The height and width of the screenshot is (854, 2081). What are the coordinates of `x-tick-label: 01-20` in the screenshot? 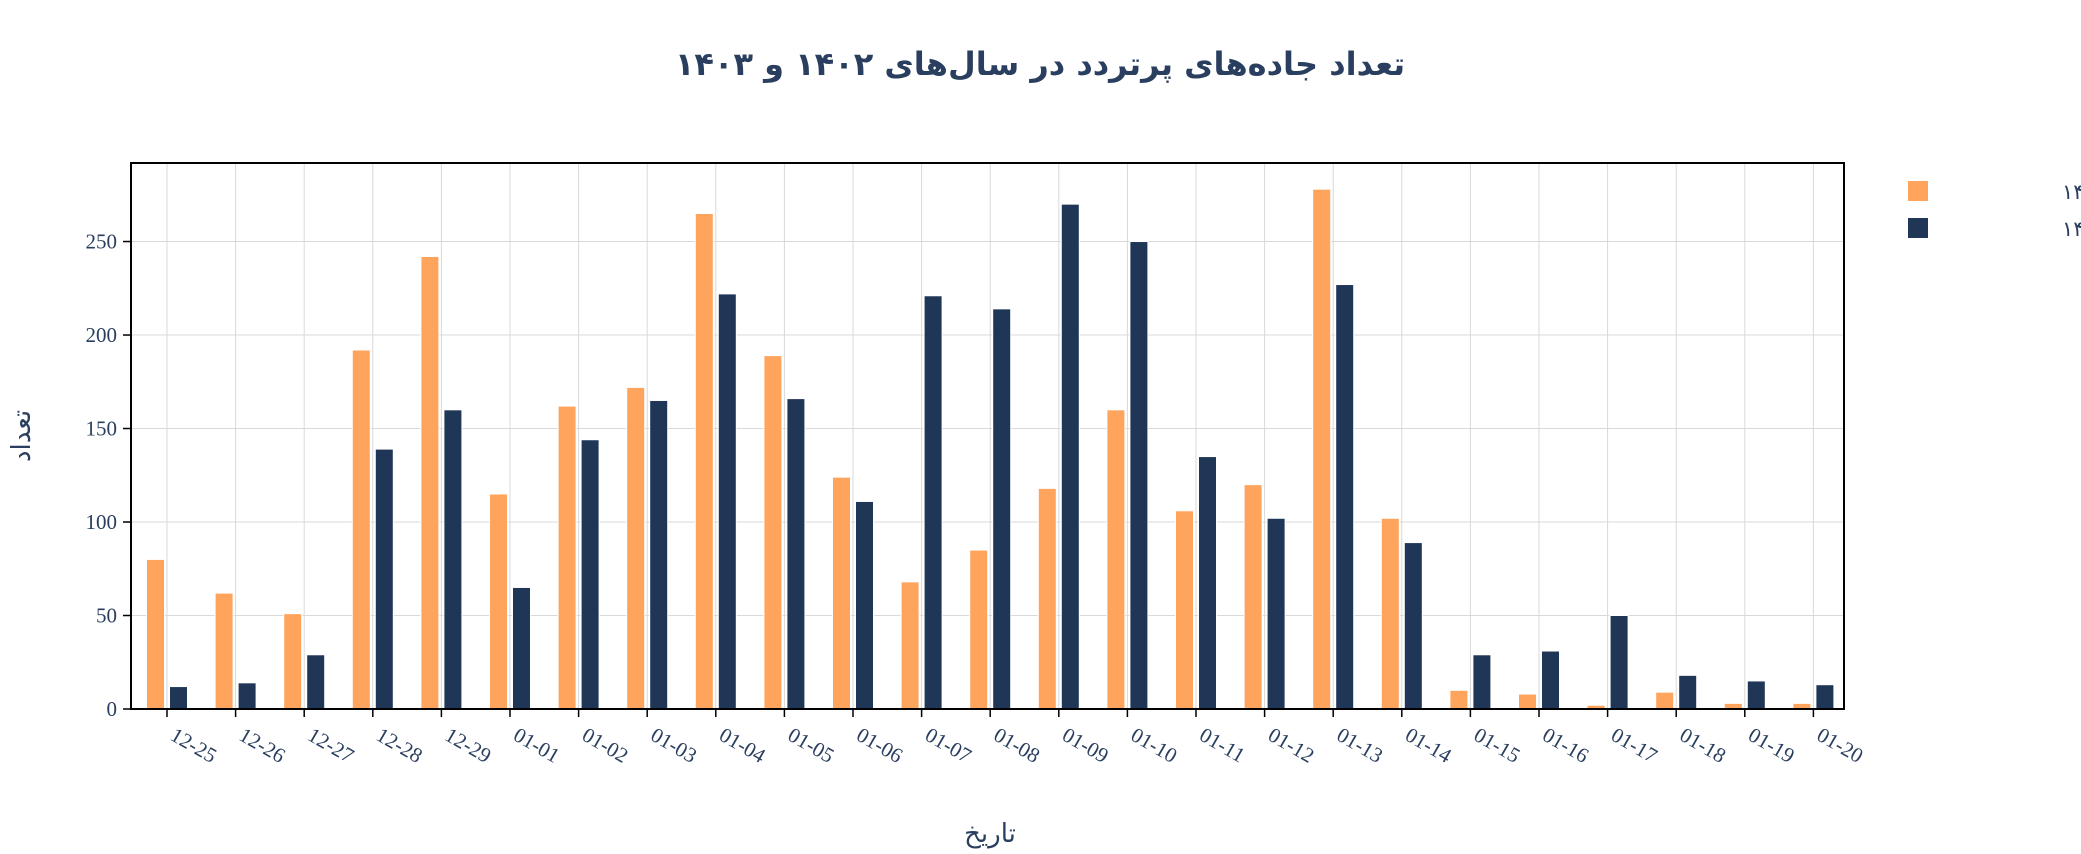 It's located at (1840, 745).